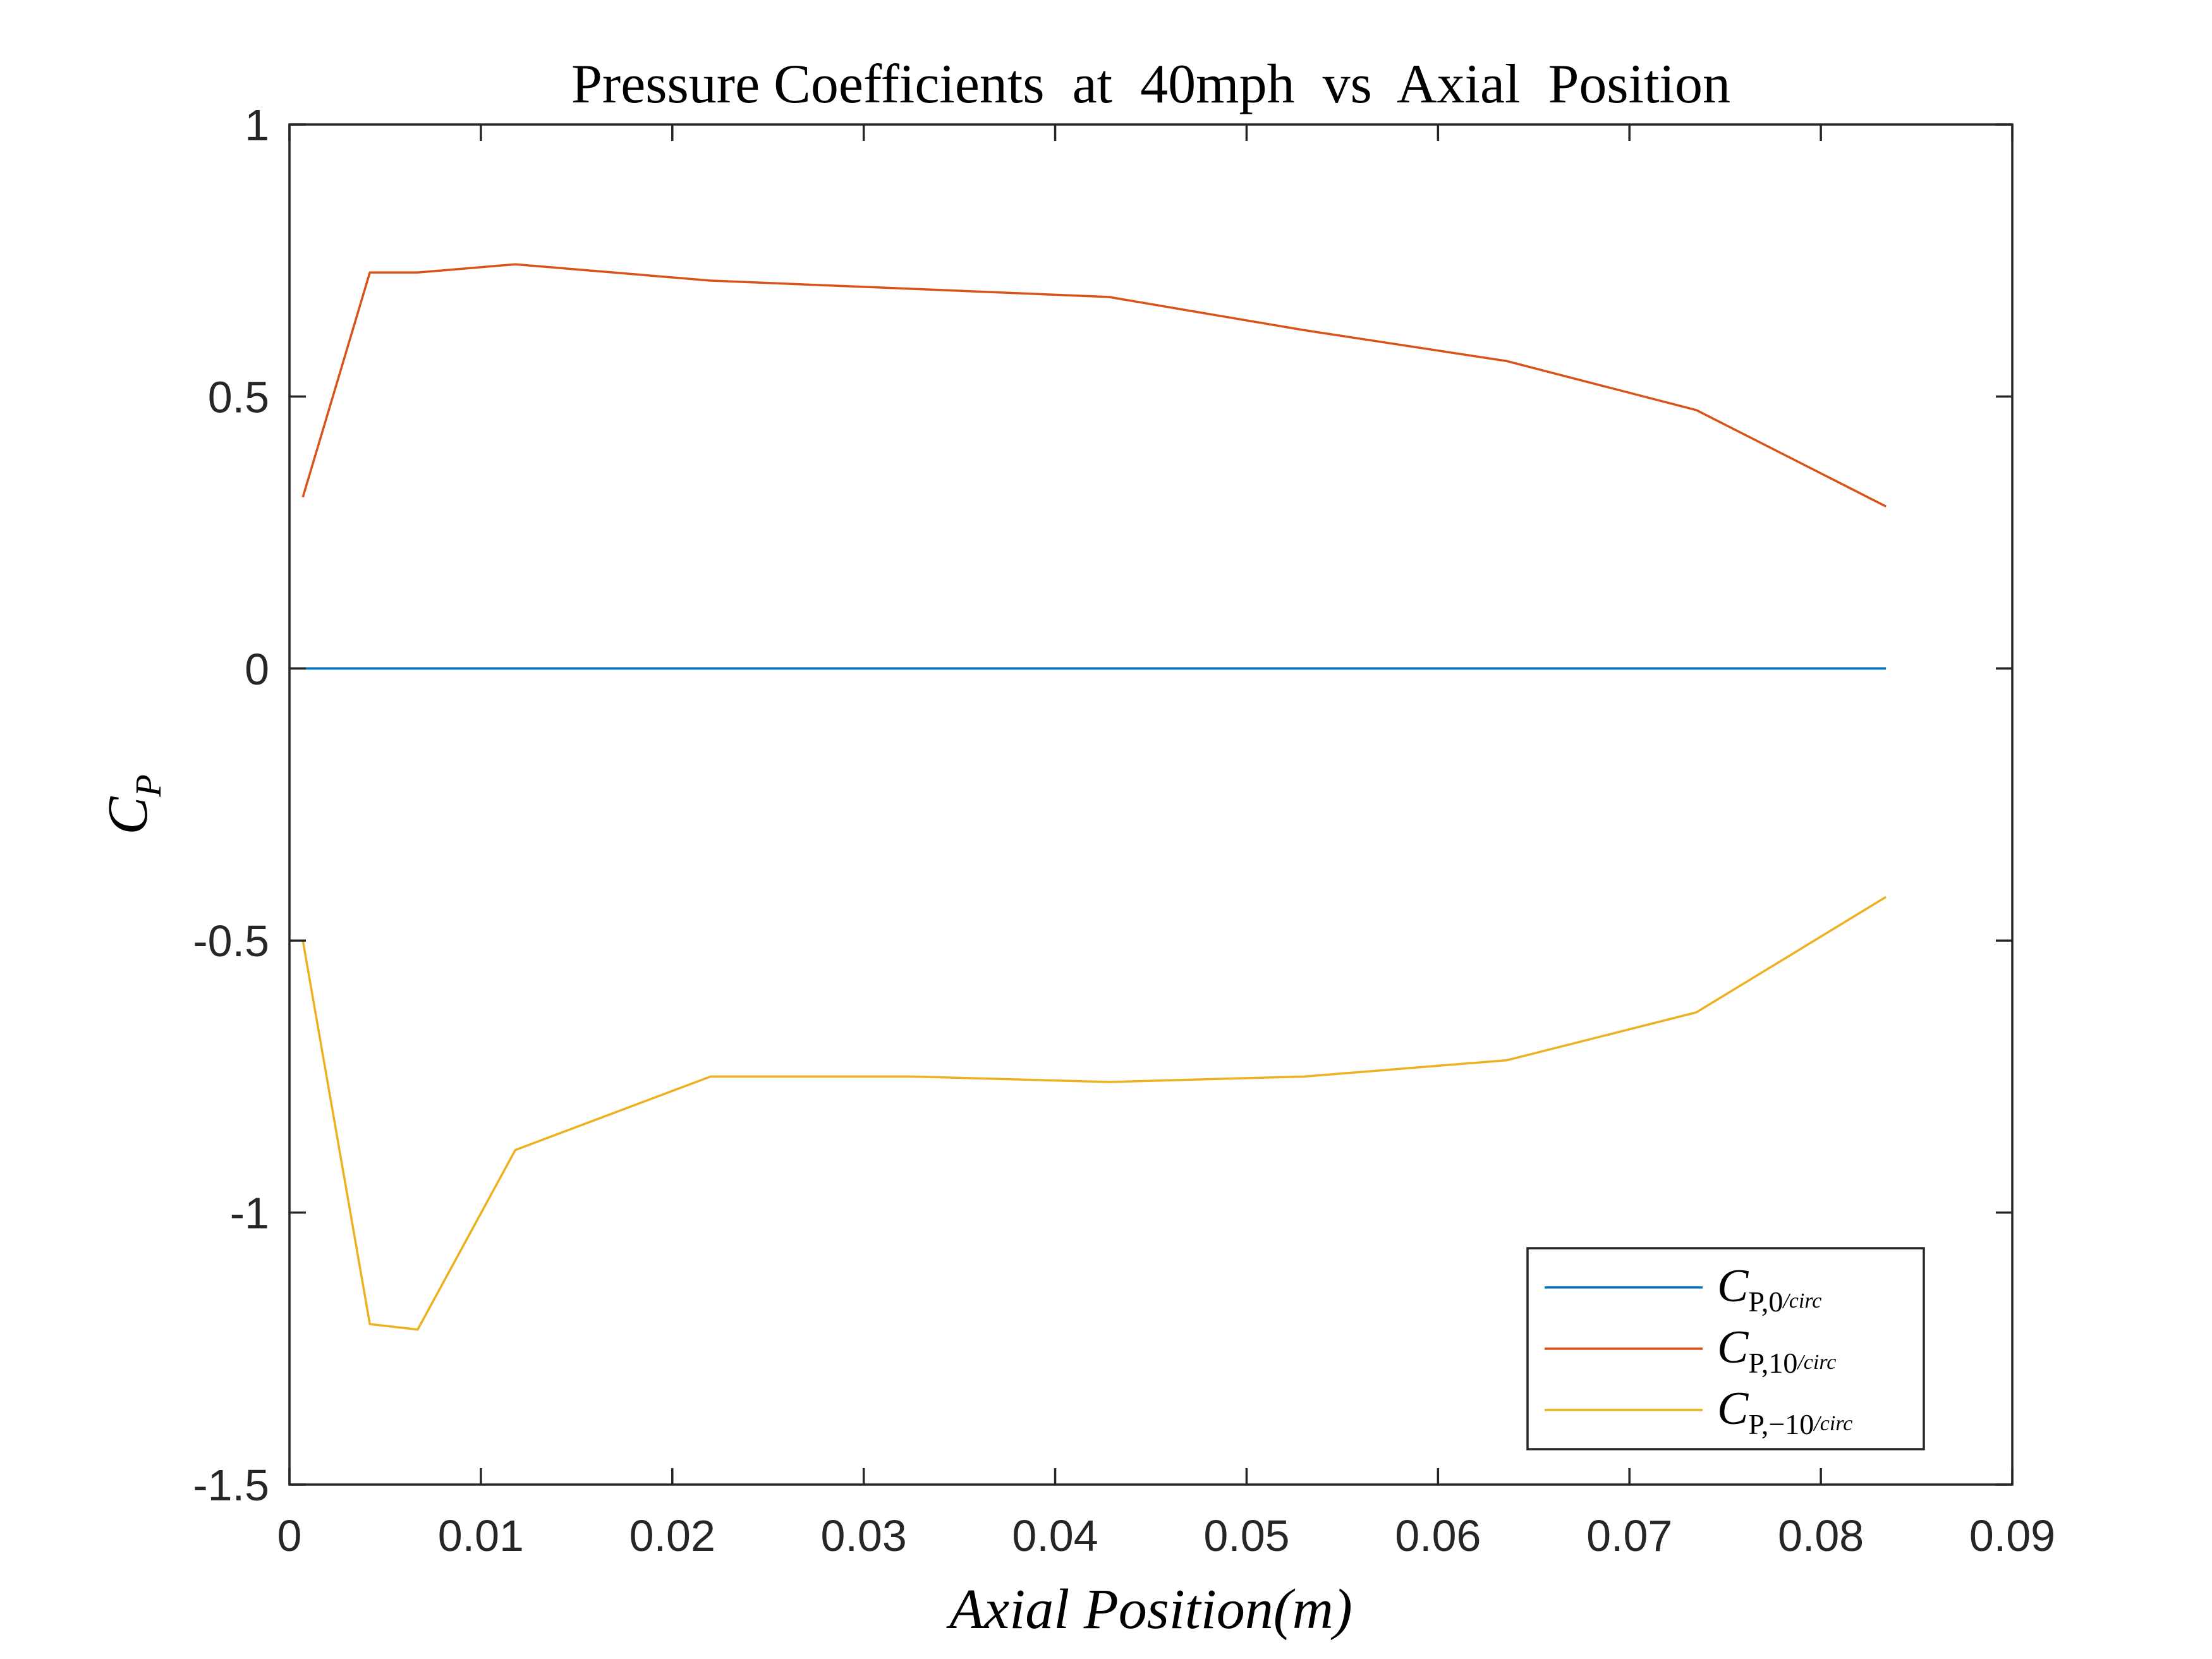 This screenshot has width=2212, height=1659. I want to click on x-tick-label: 0.09, so click(2012, 1535).